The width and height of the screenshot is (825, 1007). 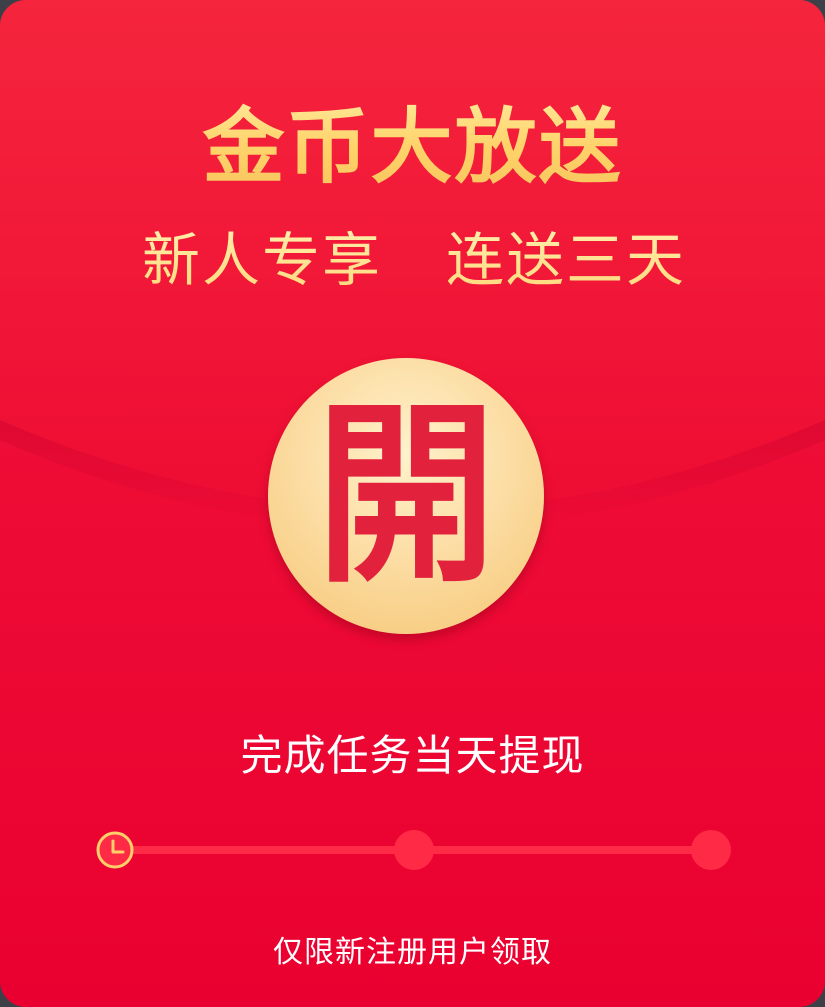 I want to click on headline: 金币大放送, so click(x=412, y=139).